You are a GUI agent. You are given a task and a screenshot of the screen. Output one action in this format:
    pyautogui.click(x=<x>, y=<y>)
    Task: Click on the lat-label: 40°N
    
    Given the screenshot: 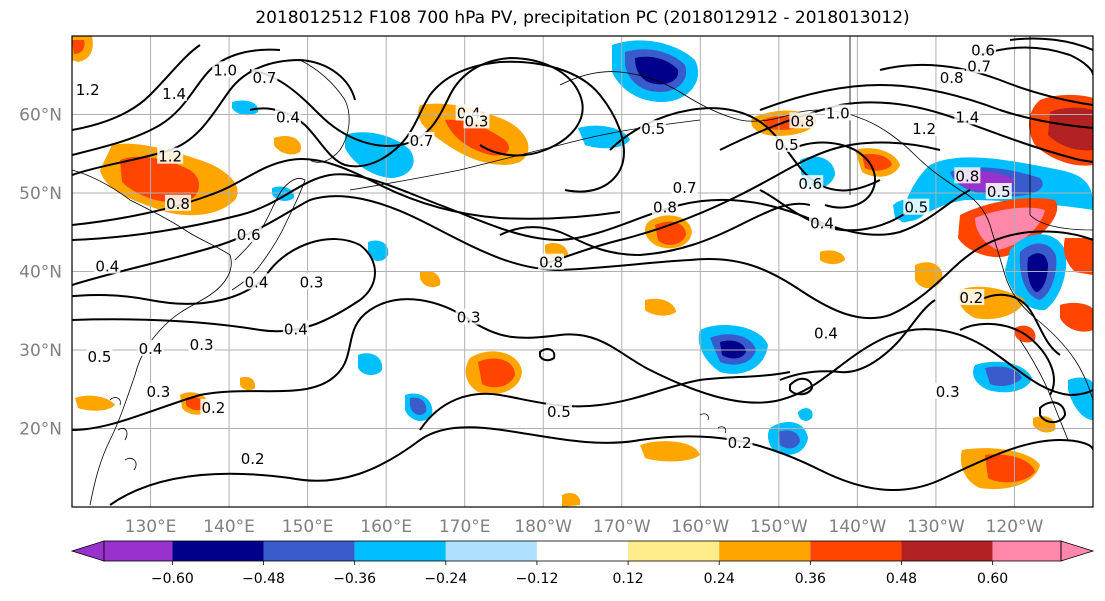 What is the action you would take?
    pyautogui.click(x=40, y=273)
    